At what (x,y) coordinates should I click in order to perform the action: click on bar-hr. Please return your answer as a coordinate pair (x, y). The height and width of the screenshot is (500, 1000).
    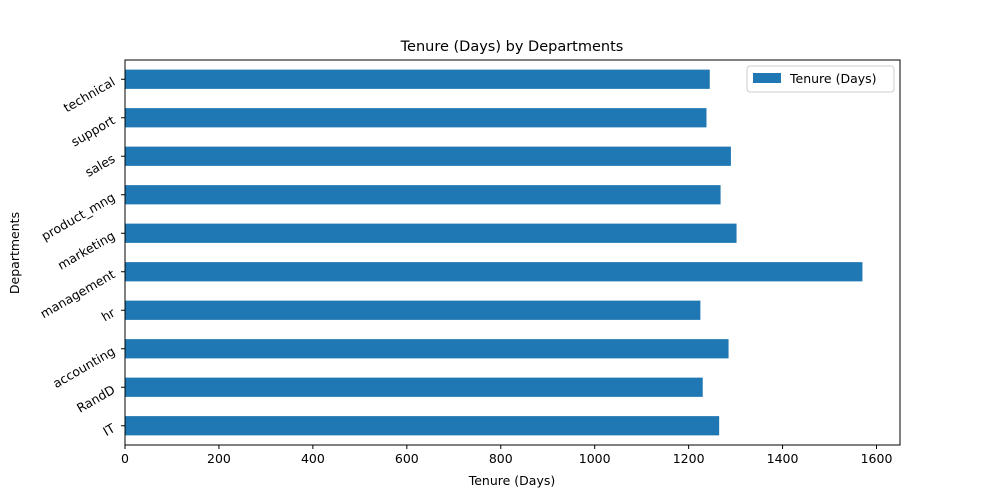
    Looking at the image, I should click on (413, 310).